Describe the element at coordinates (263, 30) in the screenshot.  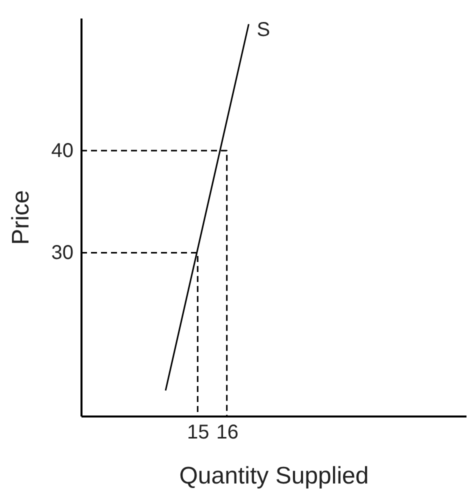
I see `series-label: S` at that location.